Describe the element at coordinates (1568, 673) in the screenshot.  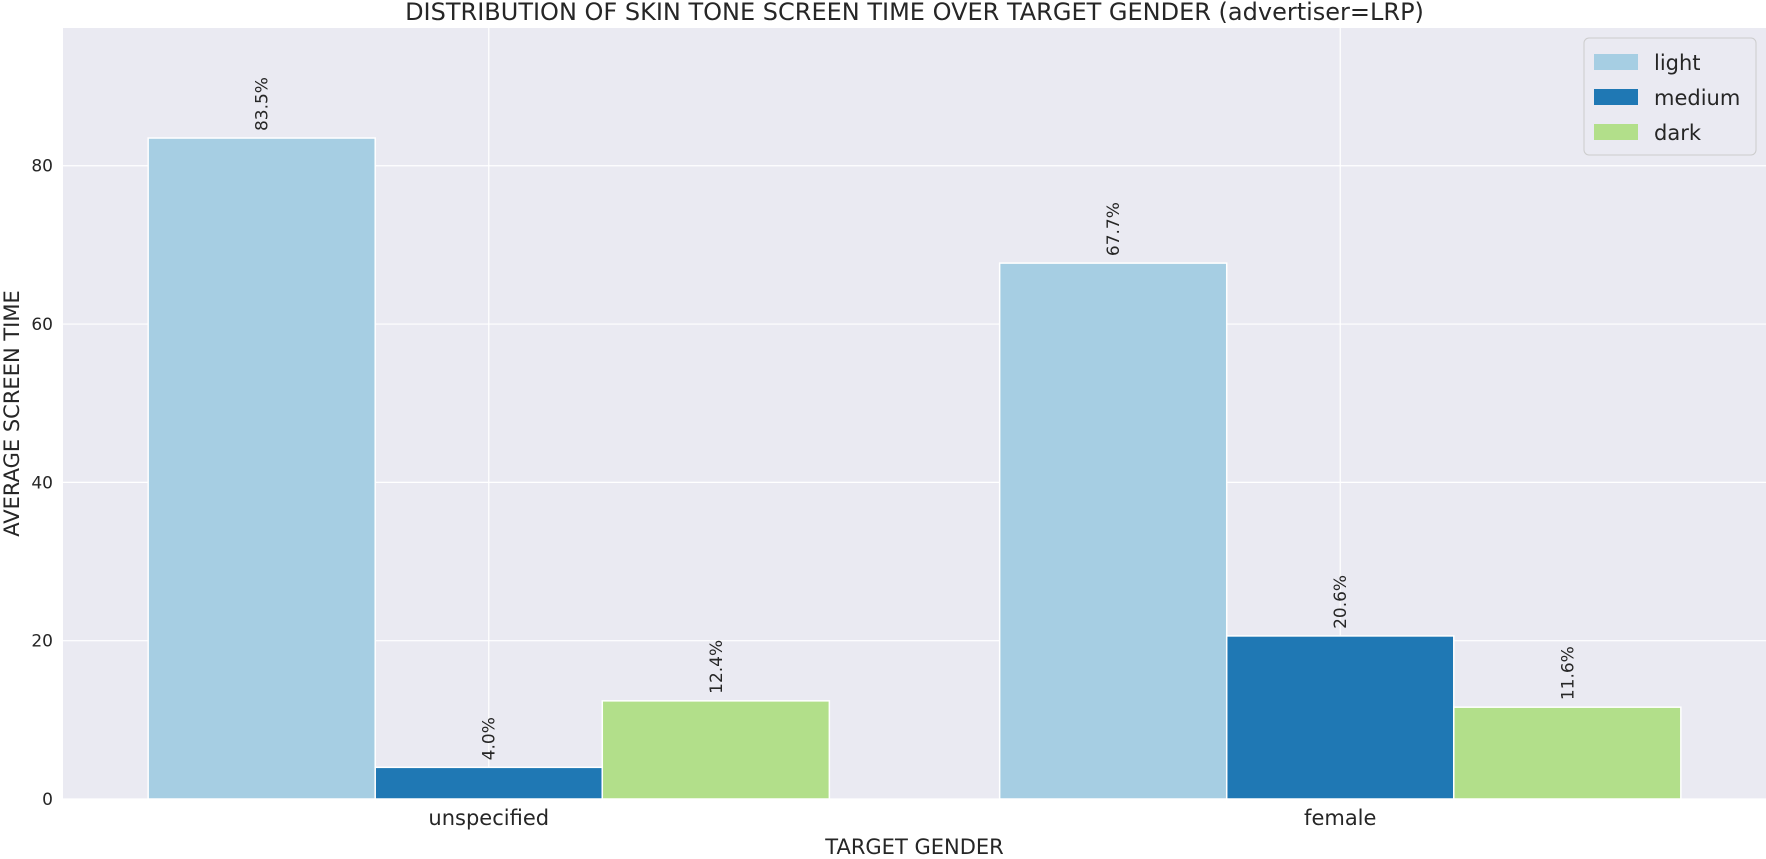
I see `bar-value-label: 11.6%` at that location.